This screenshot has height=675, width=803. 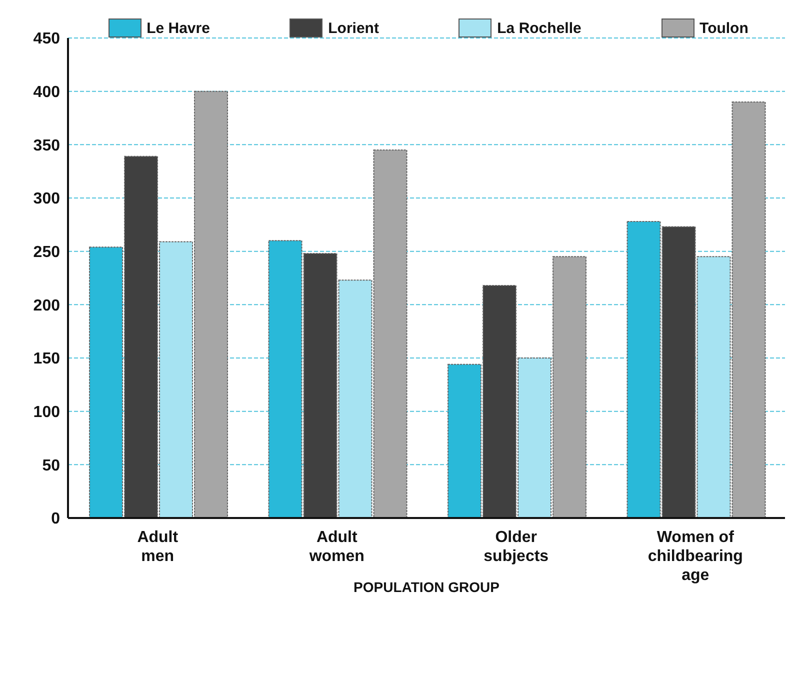 I want to click on y-tick-label: 450, so click(x=46, y=39).